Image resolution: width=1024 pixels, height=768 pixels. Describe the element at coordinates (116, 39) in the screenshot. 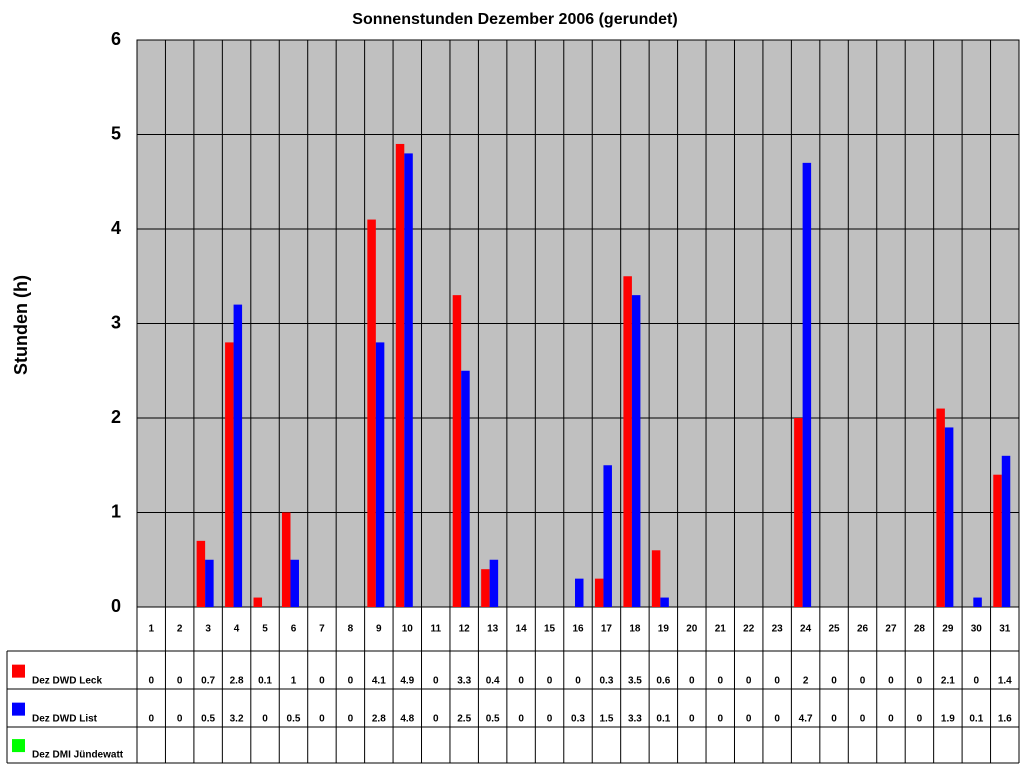

I see `y-tick-label: 6` at that location.